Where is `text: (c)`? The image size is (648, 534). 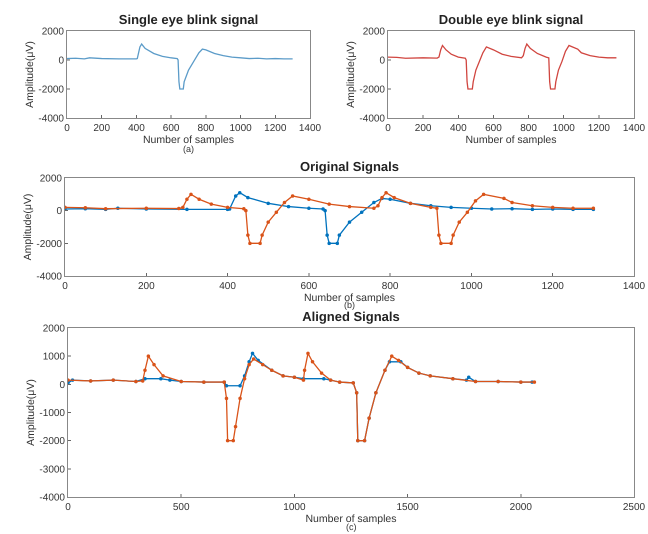
text: (c) is located at coordinates (351, 527).